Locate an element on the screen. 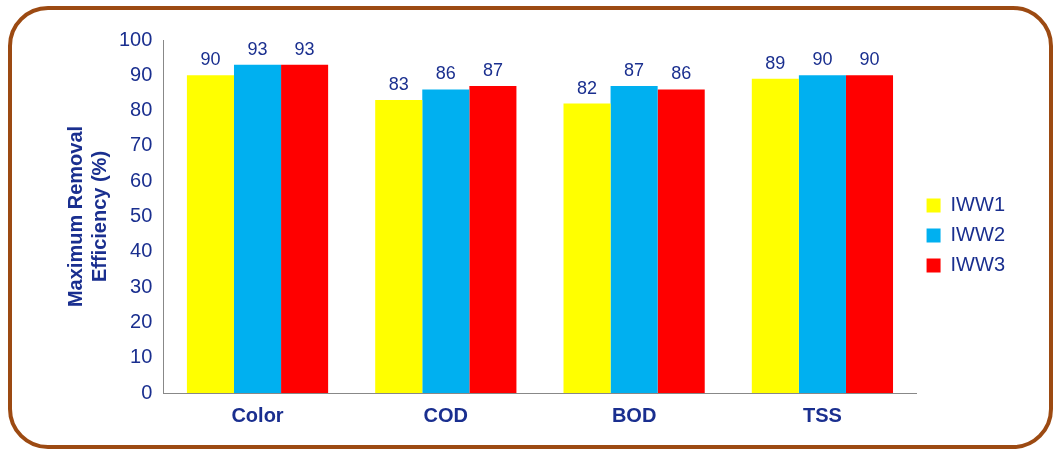 Image resolution: width=1055 pixels, height=451 pixels. y-tick-label: 10 is located at coordinates (141, 356).